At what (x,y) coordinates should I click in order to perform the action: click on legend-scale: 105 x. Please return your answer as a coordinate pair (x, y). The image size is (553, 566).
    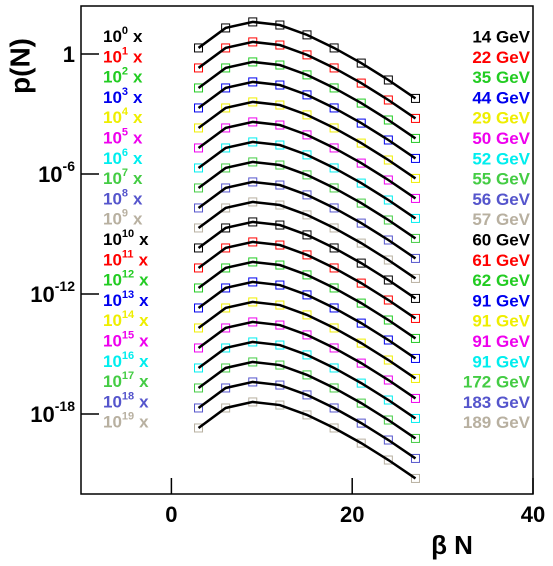
    Looking at the image, I should click on (123, 137).